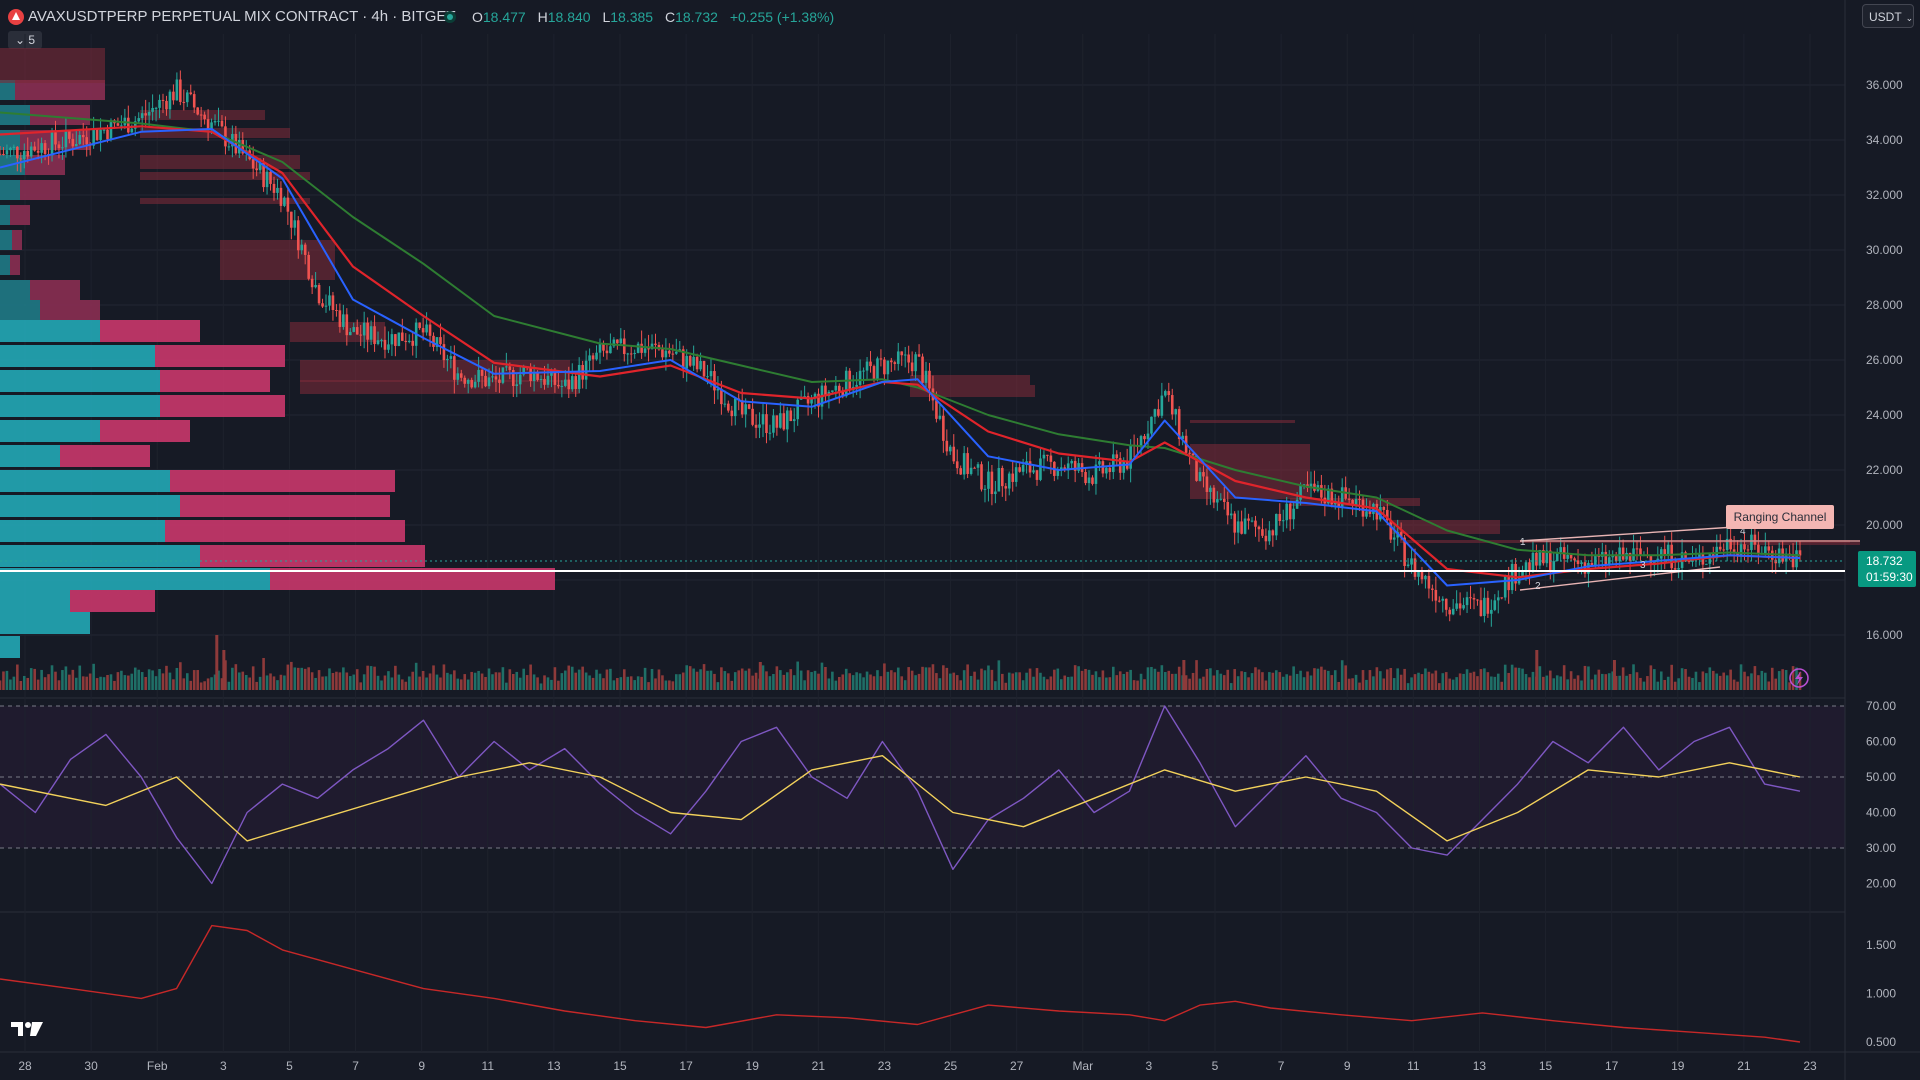 The image size is (1920, 1080). What do you see at coordinates (45, 165) in the screenshot?
I see `volume-profile-sell` at bounding box center [45, 165].